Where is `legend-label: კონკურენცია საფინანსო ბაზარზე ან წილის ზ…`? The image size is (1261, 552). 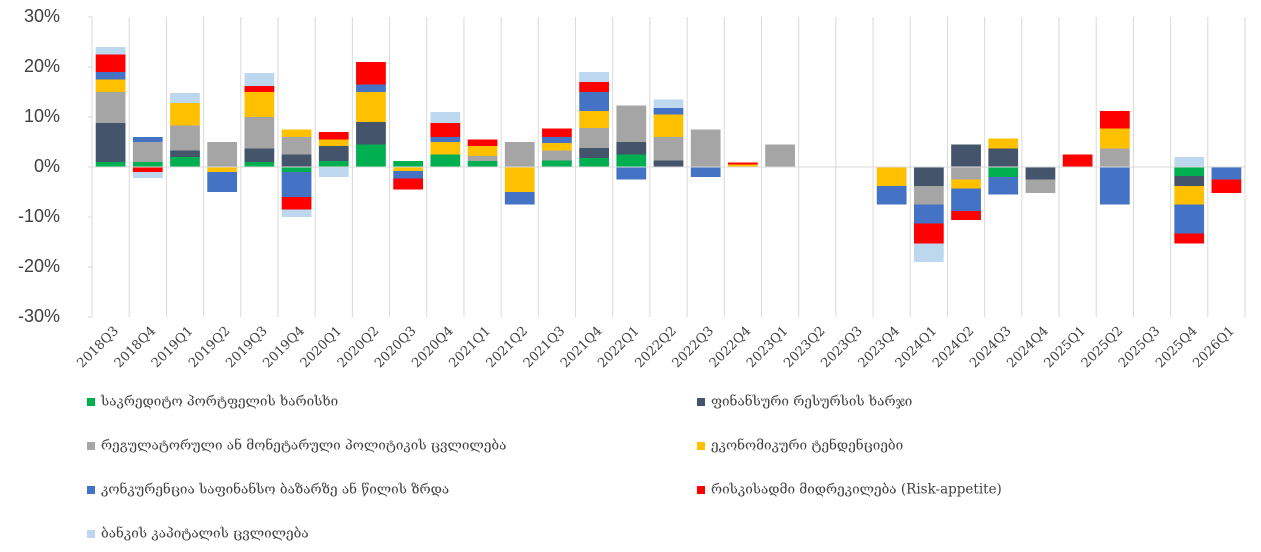
legend-label: კონკურენცია საფინანსო ბაზარზე ან წილის ზ… is located at coordinates (275, 490).